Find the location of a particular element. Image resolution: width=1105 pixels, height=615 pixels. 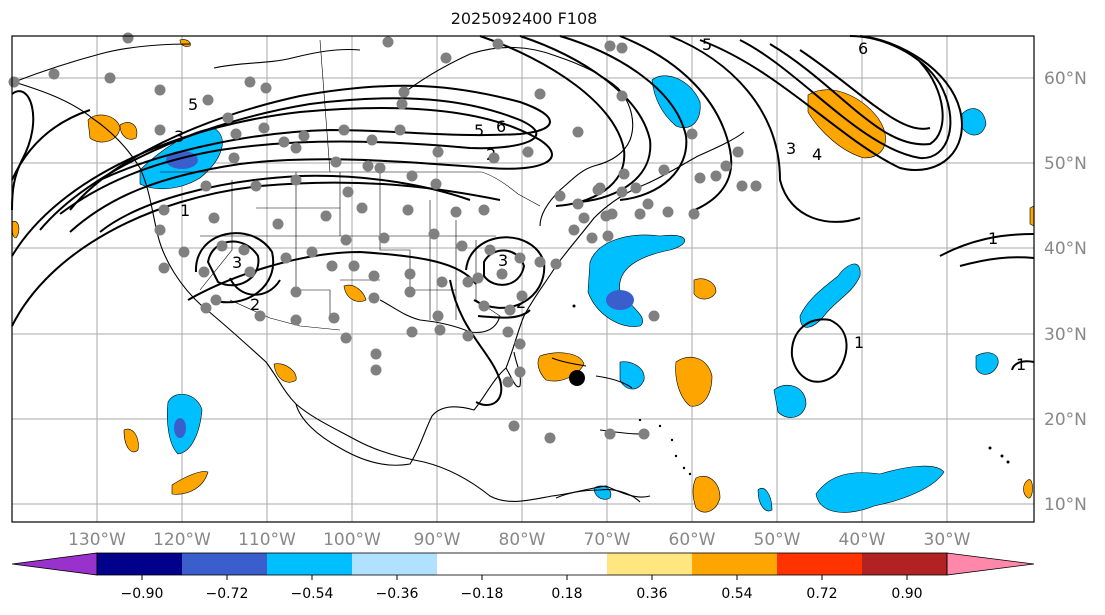

anomaly-core is located at coordinates (180, 428).